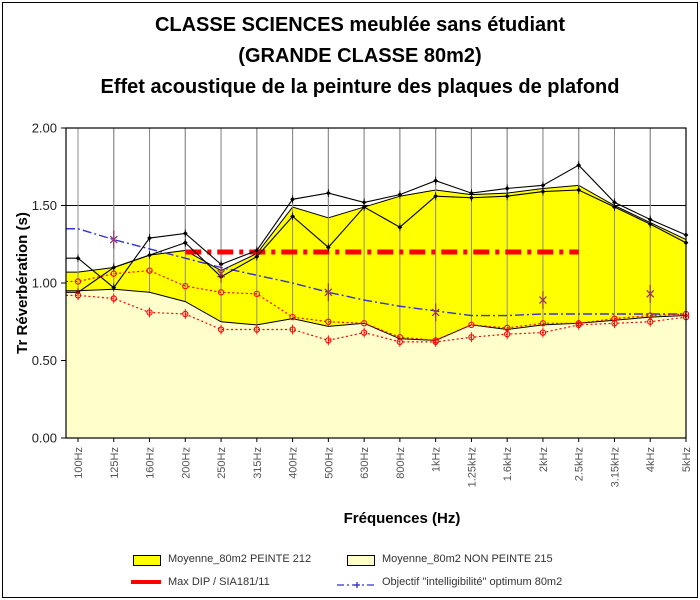  Describe the element at coordinates (580, 464) in the screenshot. I see `x-tick-label: 2.5kHz` at that location.